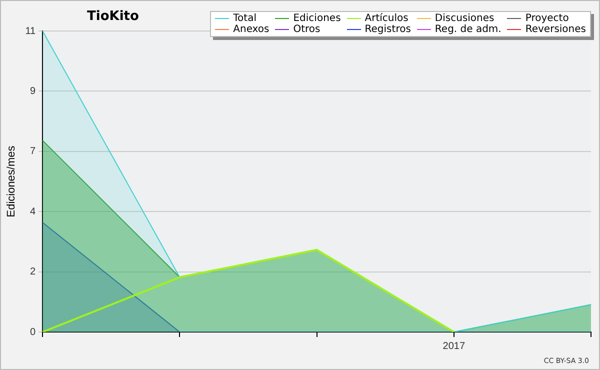  Describe the element at coordinates (454, 346) in the screenshot. I see `x-tick-label: 2017` at that location.